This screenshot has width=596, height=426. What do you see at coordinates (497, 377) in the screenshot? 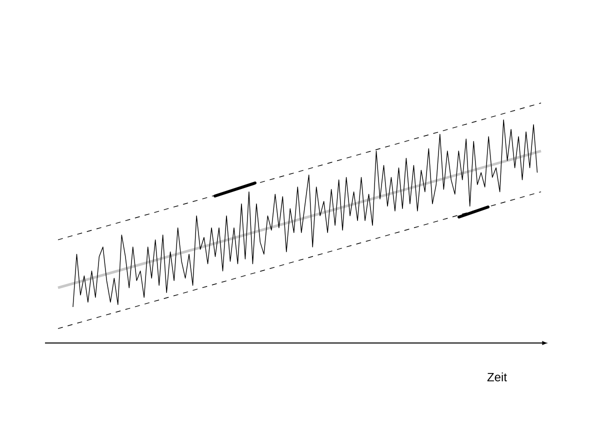
I see `x-axis-title: Zeit` at bounding box center [497, 377].